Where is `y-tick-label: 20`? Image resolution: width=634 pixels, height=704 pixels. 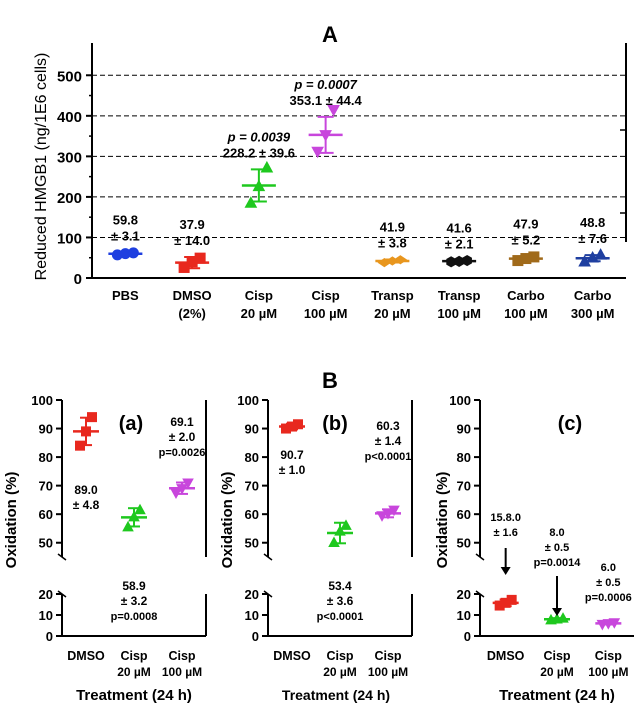 y-tick-label: 20 is located at coordinates (46, 594).